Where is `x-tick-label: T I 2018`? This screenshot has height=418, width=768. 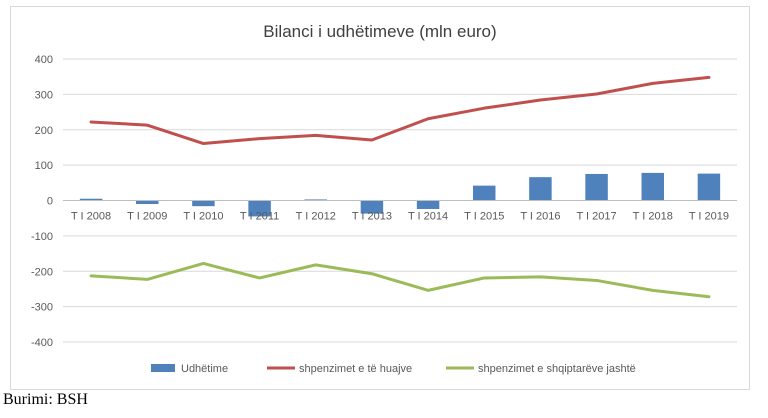 x-tick-label: T I 2018 is located at coordinates (653, 217).